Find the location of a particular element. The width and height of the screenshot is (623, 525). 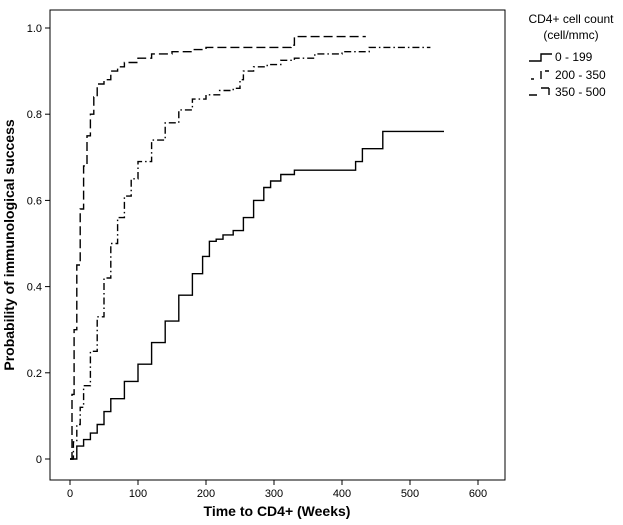

x-axis-ticks: 0 100 200 300 400 500 600 is located at coordinates (277, 490).